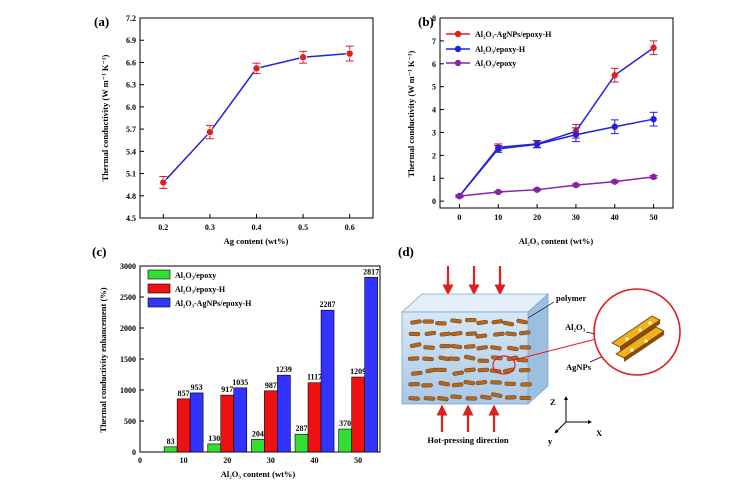 Image resolution: width=748 pixels, height=492 pixels. I want to click on zoomed-platelets, so click(638, 338).